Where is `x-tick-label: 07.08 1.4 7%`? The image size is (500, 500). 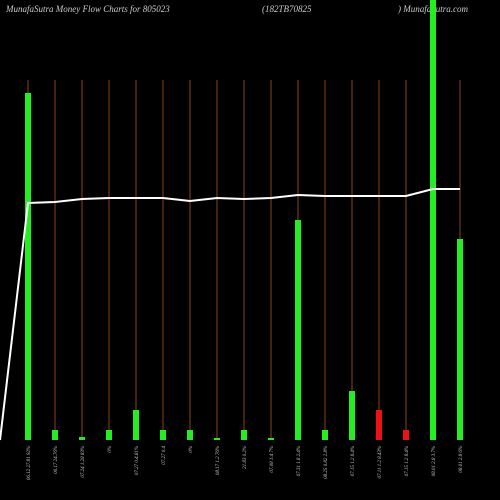 x-tick-label: 07.08 1.4 7% is located at coordinates (272, 459).